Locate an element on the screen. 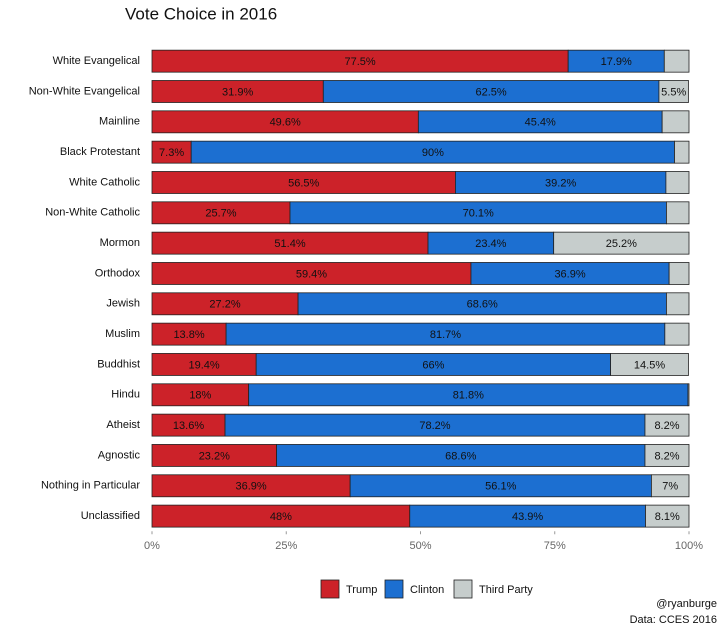 Image resolution: width=723 pixels, height=642 pixels. y-tick-label: Muslim is located at coordinates (122, 334).